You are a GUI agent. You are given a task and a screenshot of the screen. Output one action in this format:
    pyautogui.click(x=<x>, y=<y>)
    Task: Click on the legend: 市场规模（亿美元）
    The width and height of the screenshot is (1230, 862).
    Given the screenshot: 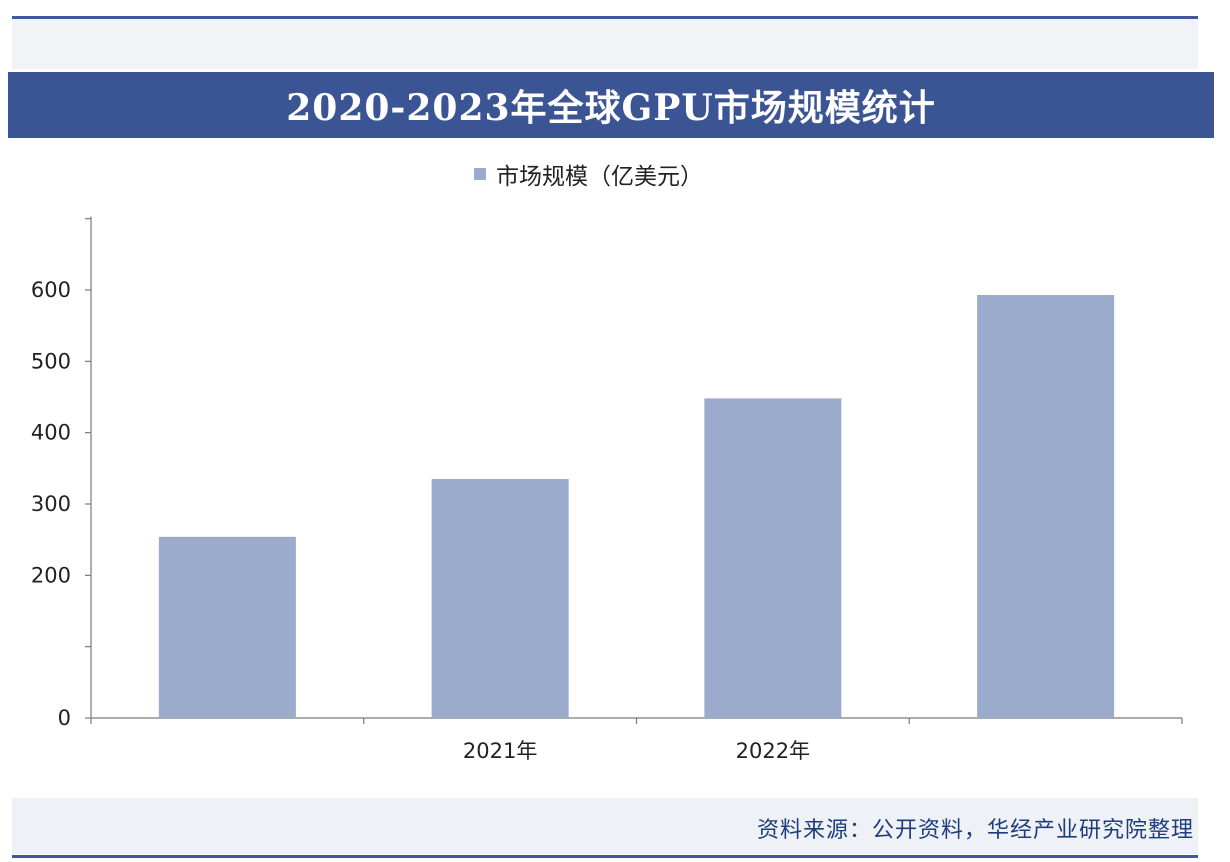 What is the action you would take?
    pyautogui.click(x=588, y=174)
    